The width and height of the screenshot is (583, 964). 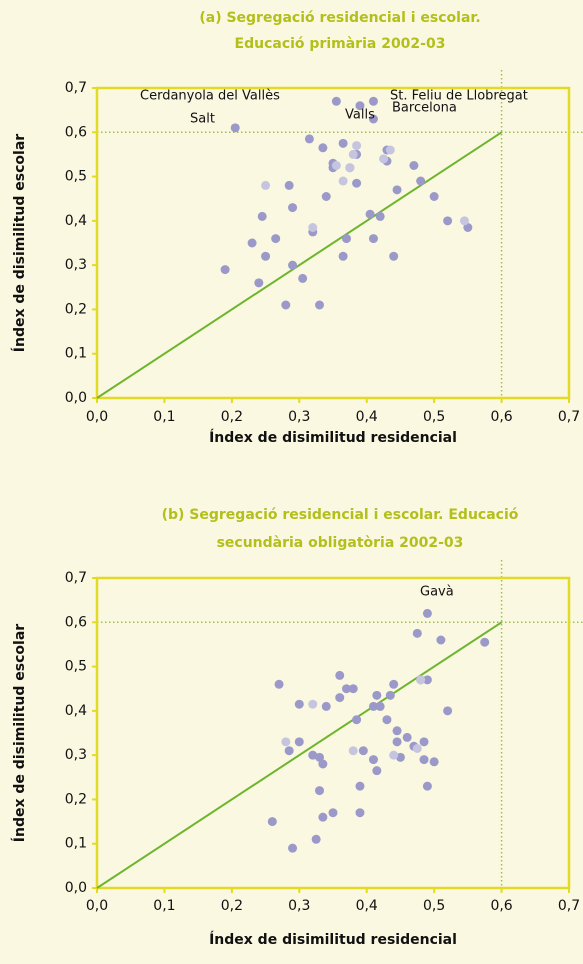 I want to click on chart-title: Educació primària 2002-03, so click(x=340, y=44).